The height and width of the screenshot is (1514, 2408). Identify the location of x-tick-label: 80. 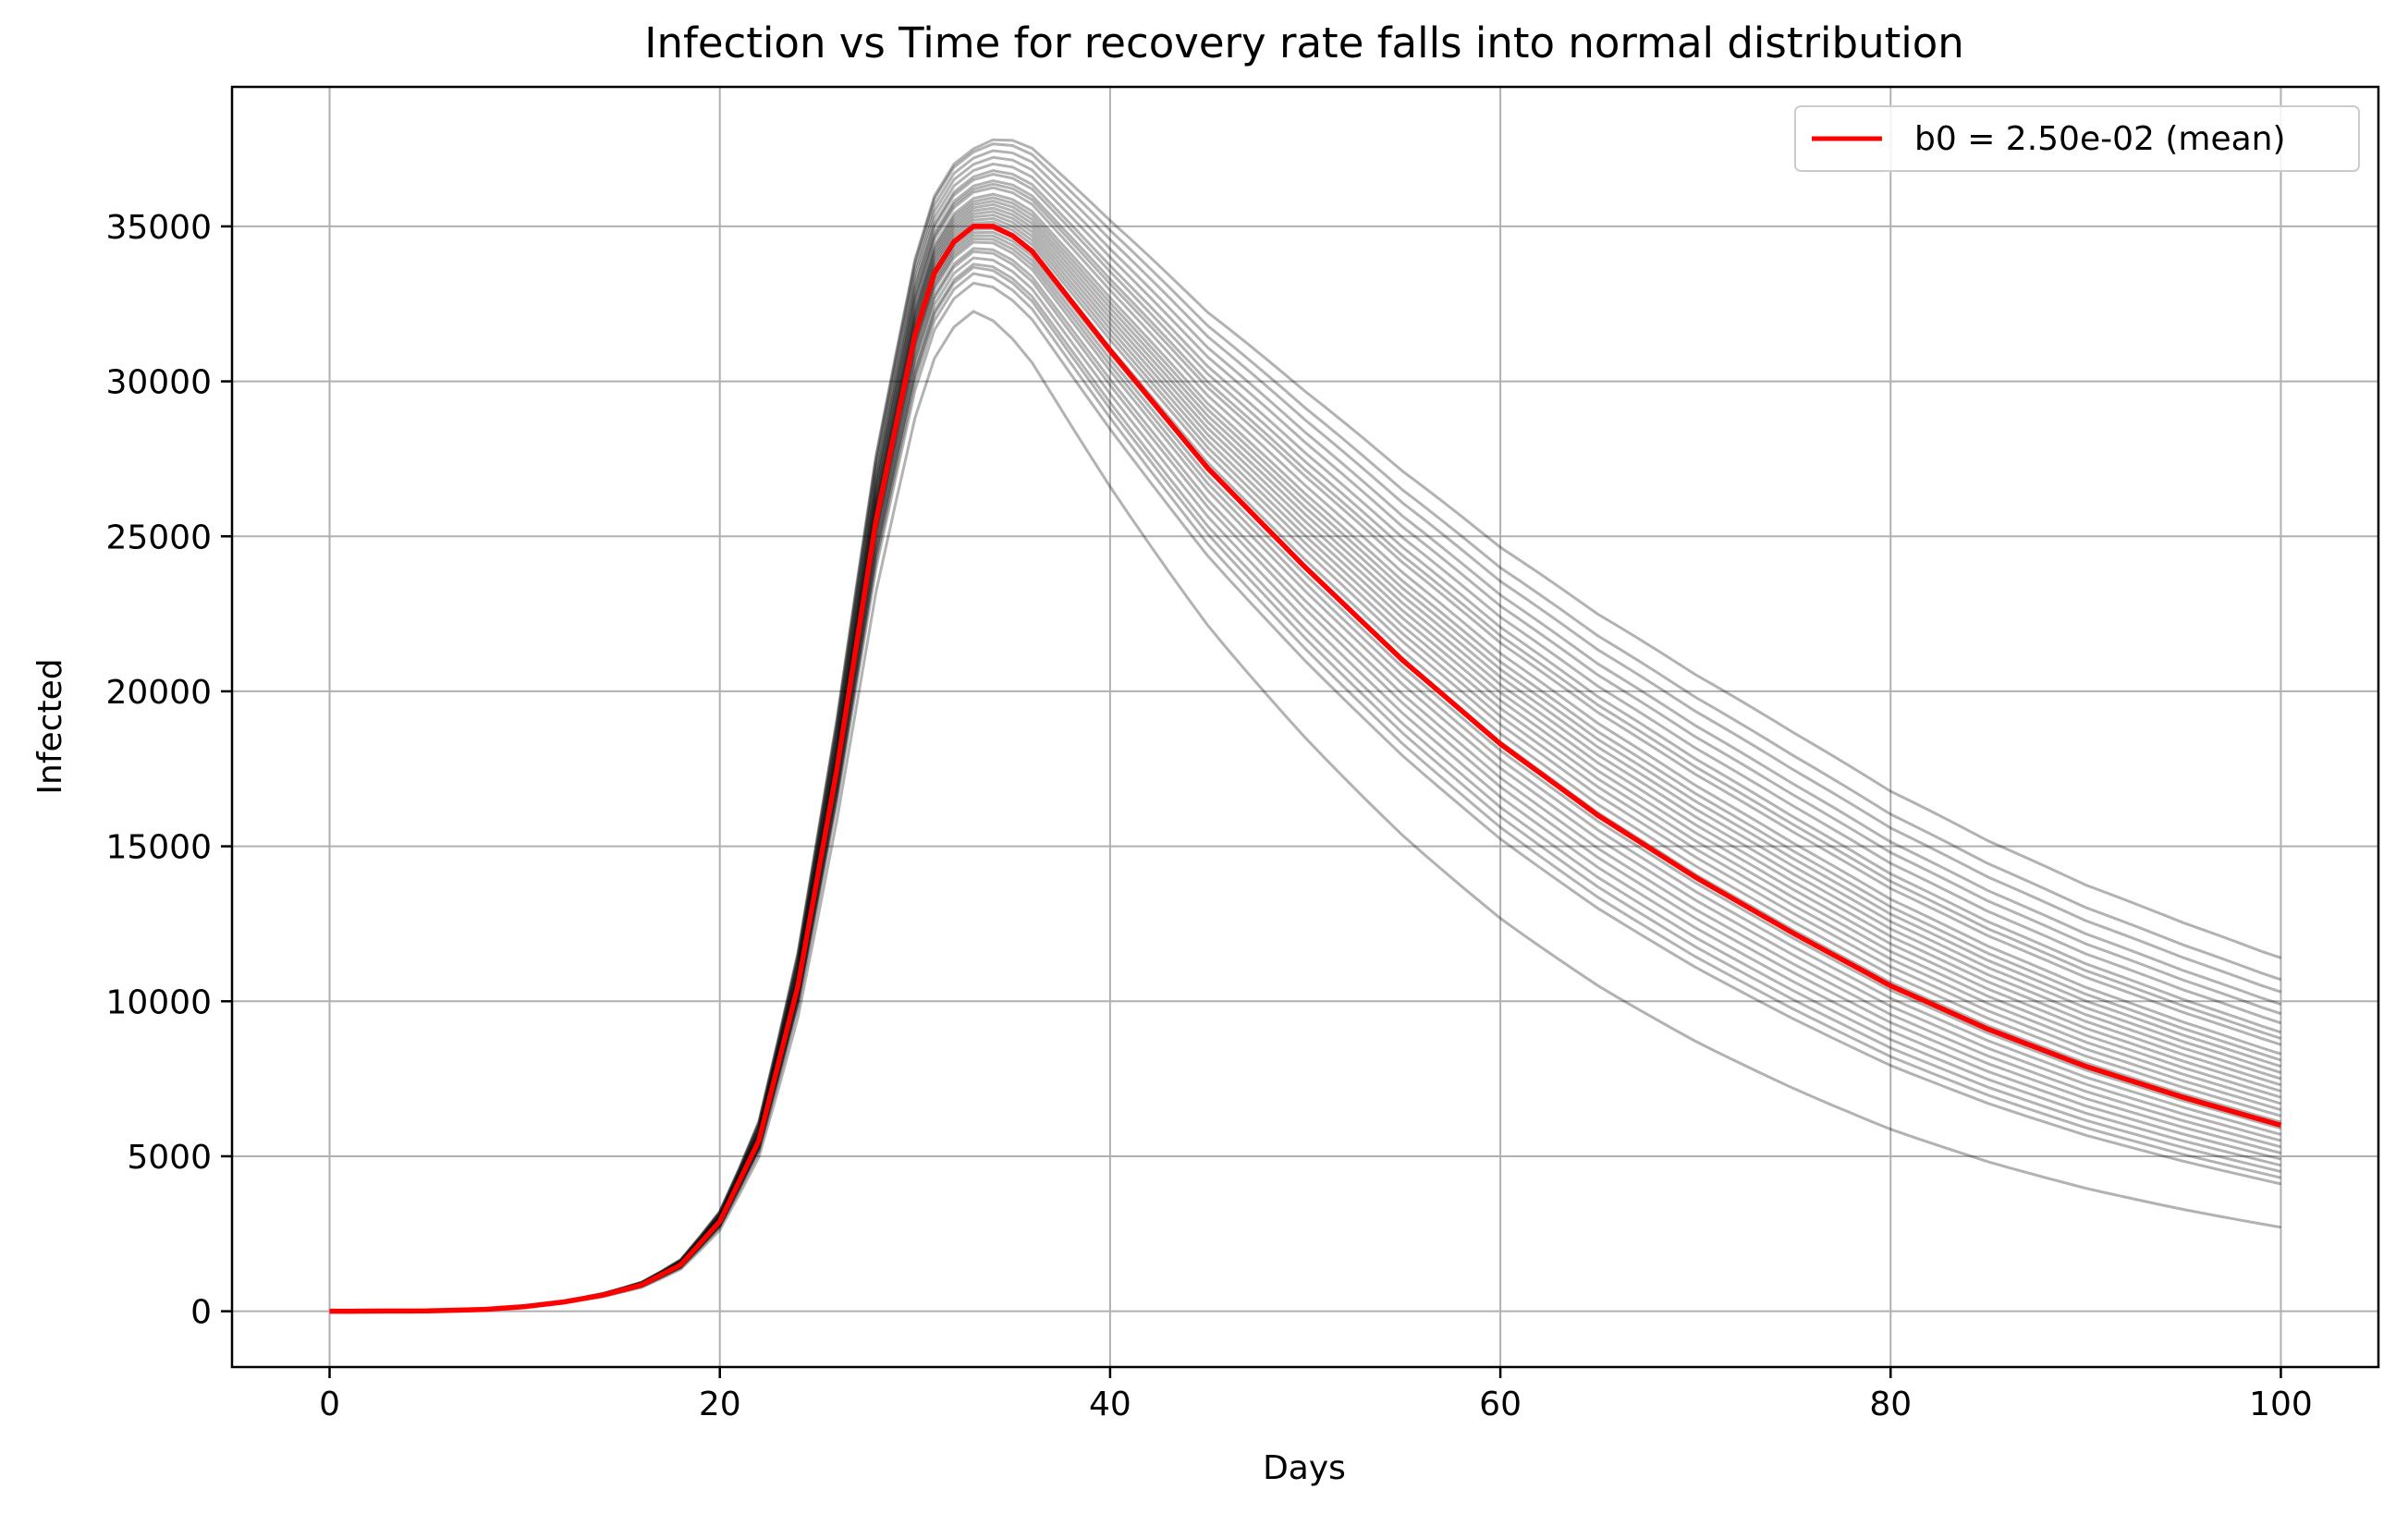
(1890, 1404).